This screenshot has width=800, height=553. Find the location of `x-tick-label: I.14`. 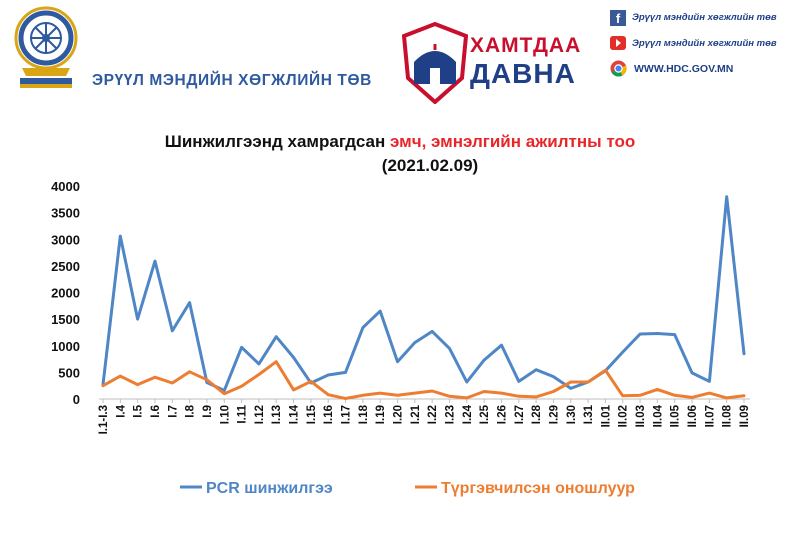

x-tick-label: I.14 is located at coordinates (295, 414).